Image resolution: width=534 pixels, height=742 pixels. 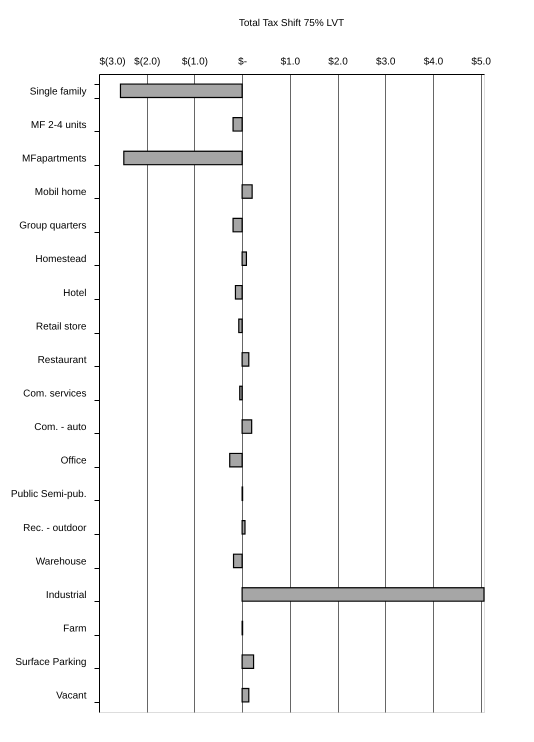 I want to click on y-tick-label: MF 2-4 units, so click(x=58, y=125).